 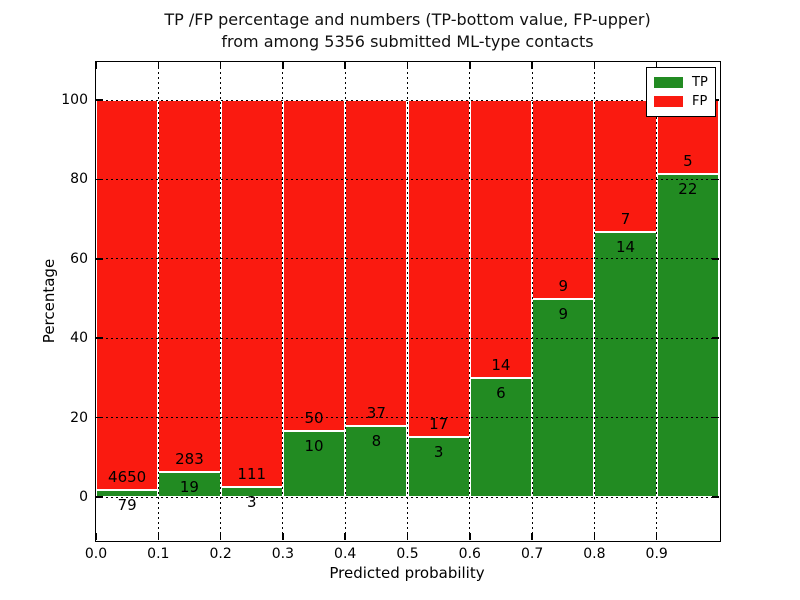 I want to click on legend-entry: FP, so click(x=681, y=101).